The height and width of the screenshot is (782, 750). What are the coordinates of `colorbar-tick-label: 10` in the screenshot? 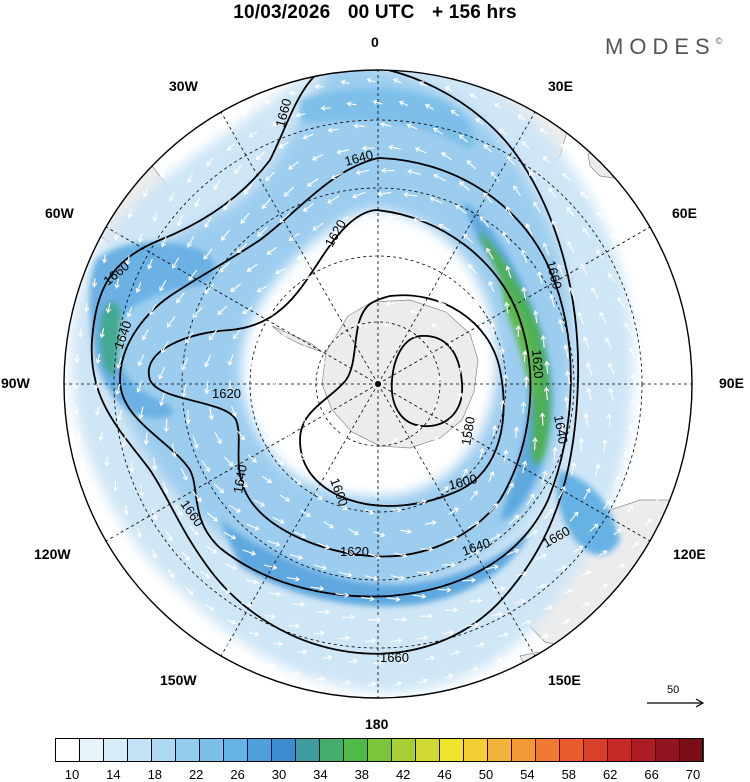 It's located at (72, 774).